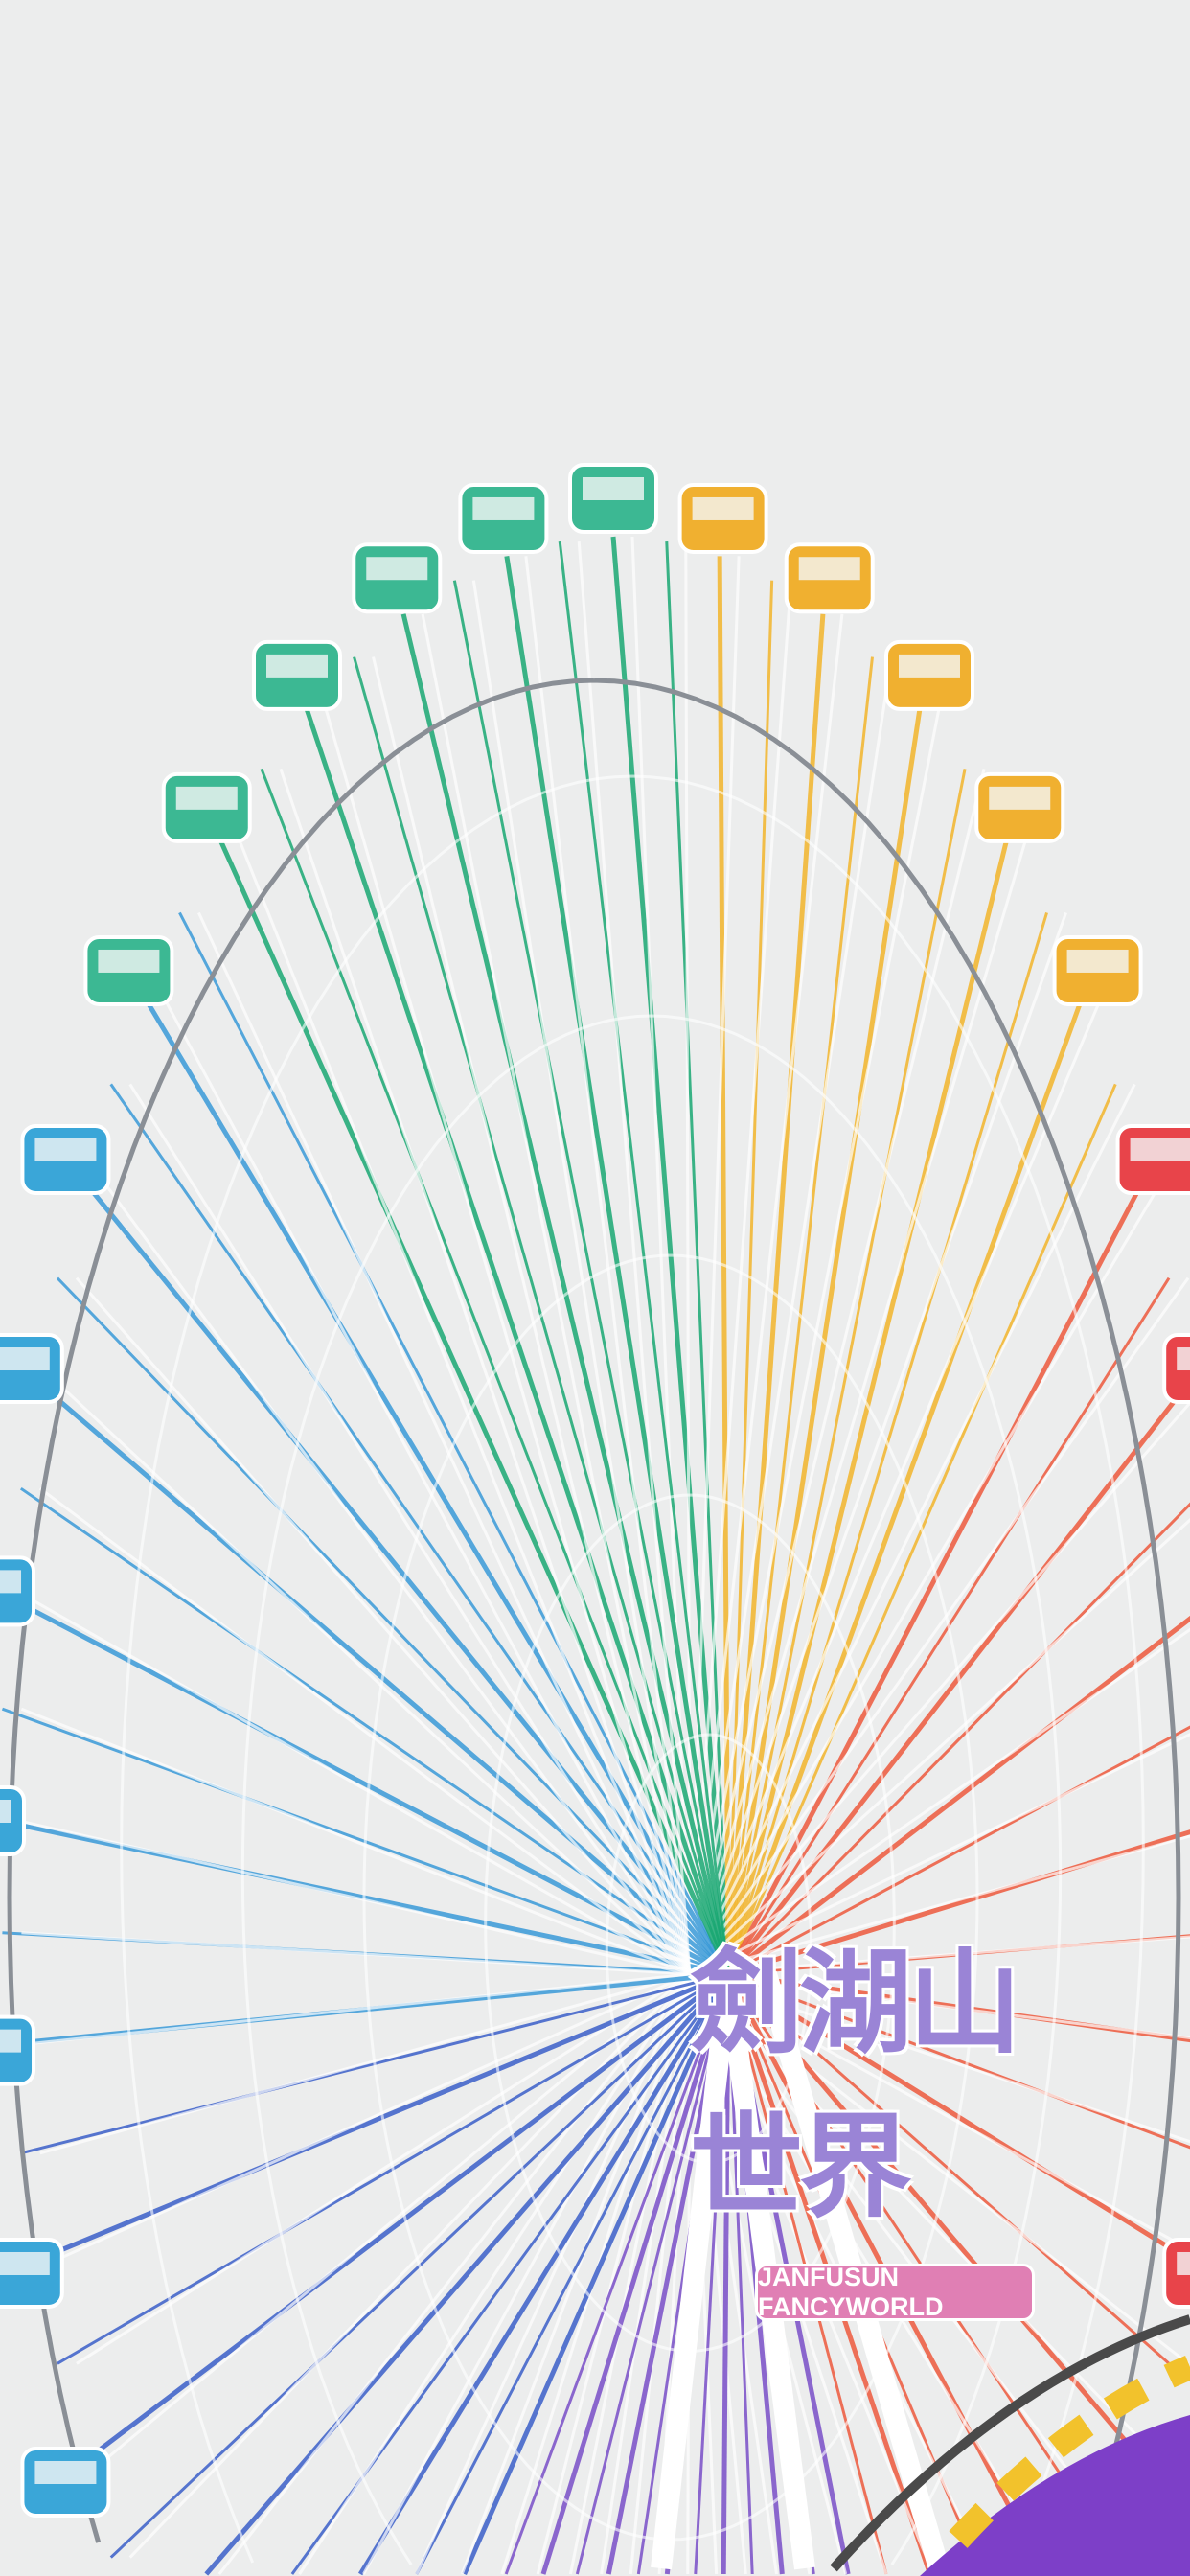 This screenshot has width=1190, height=2576. I want to click on coaster-track, so click(1010, 2445).